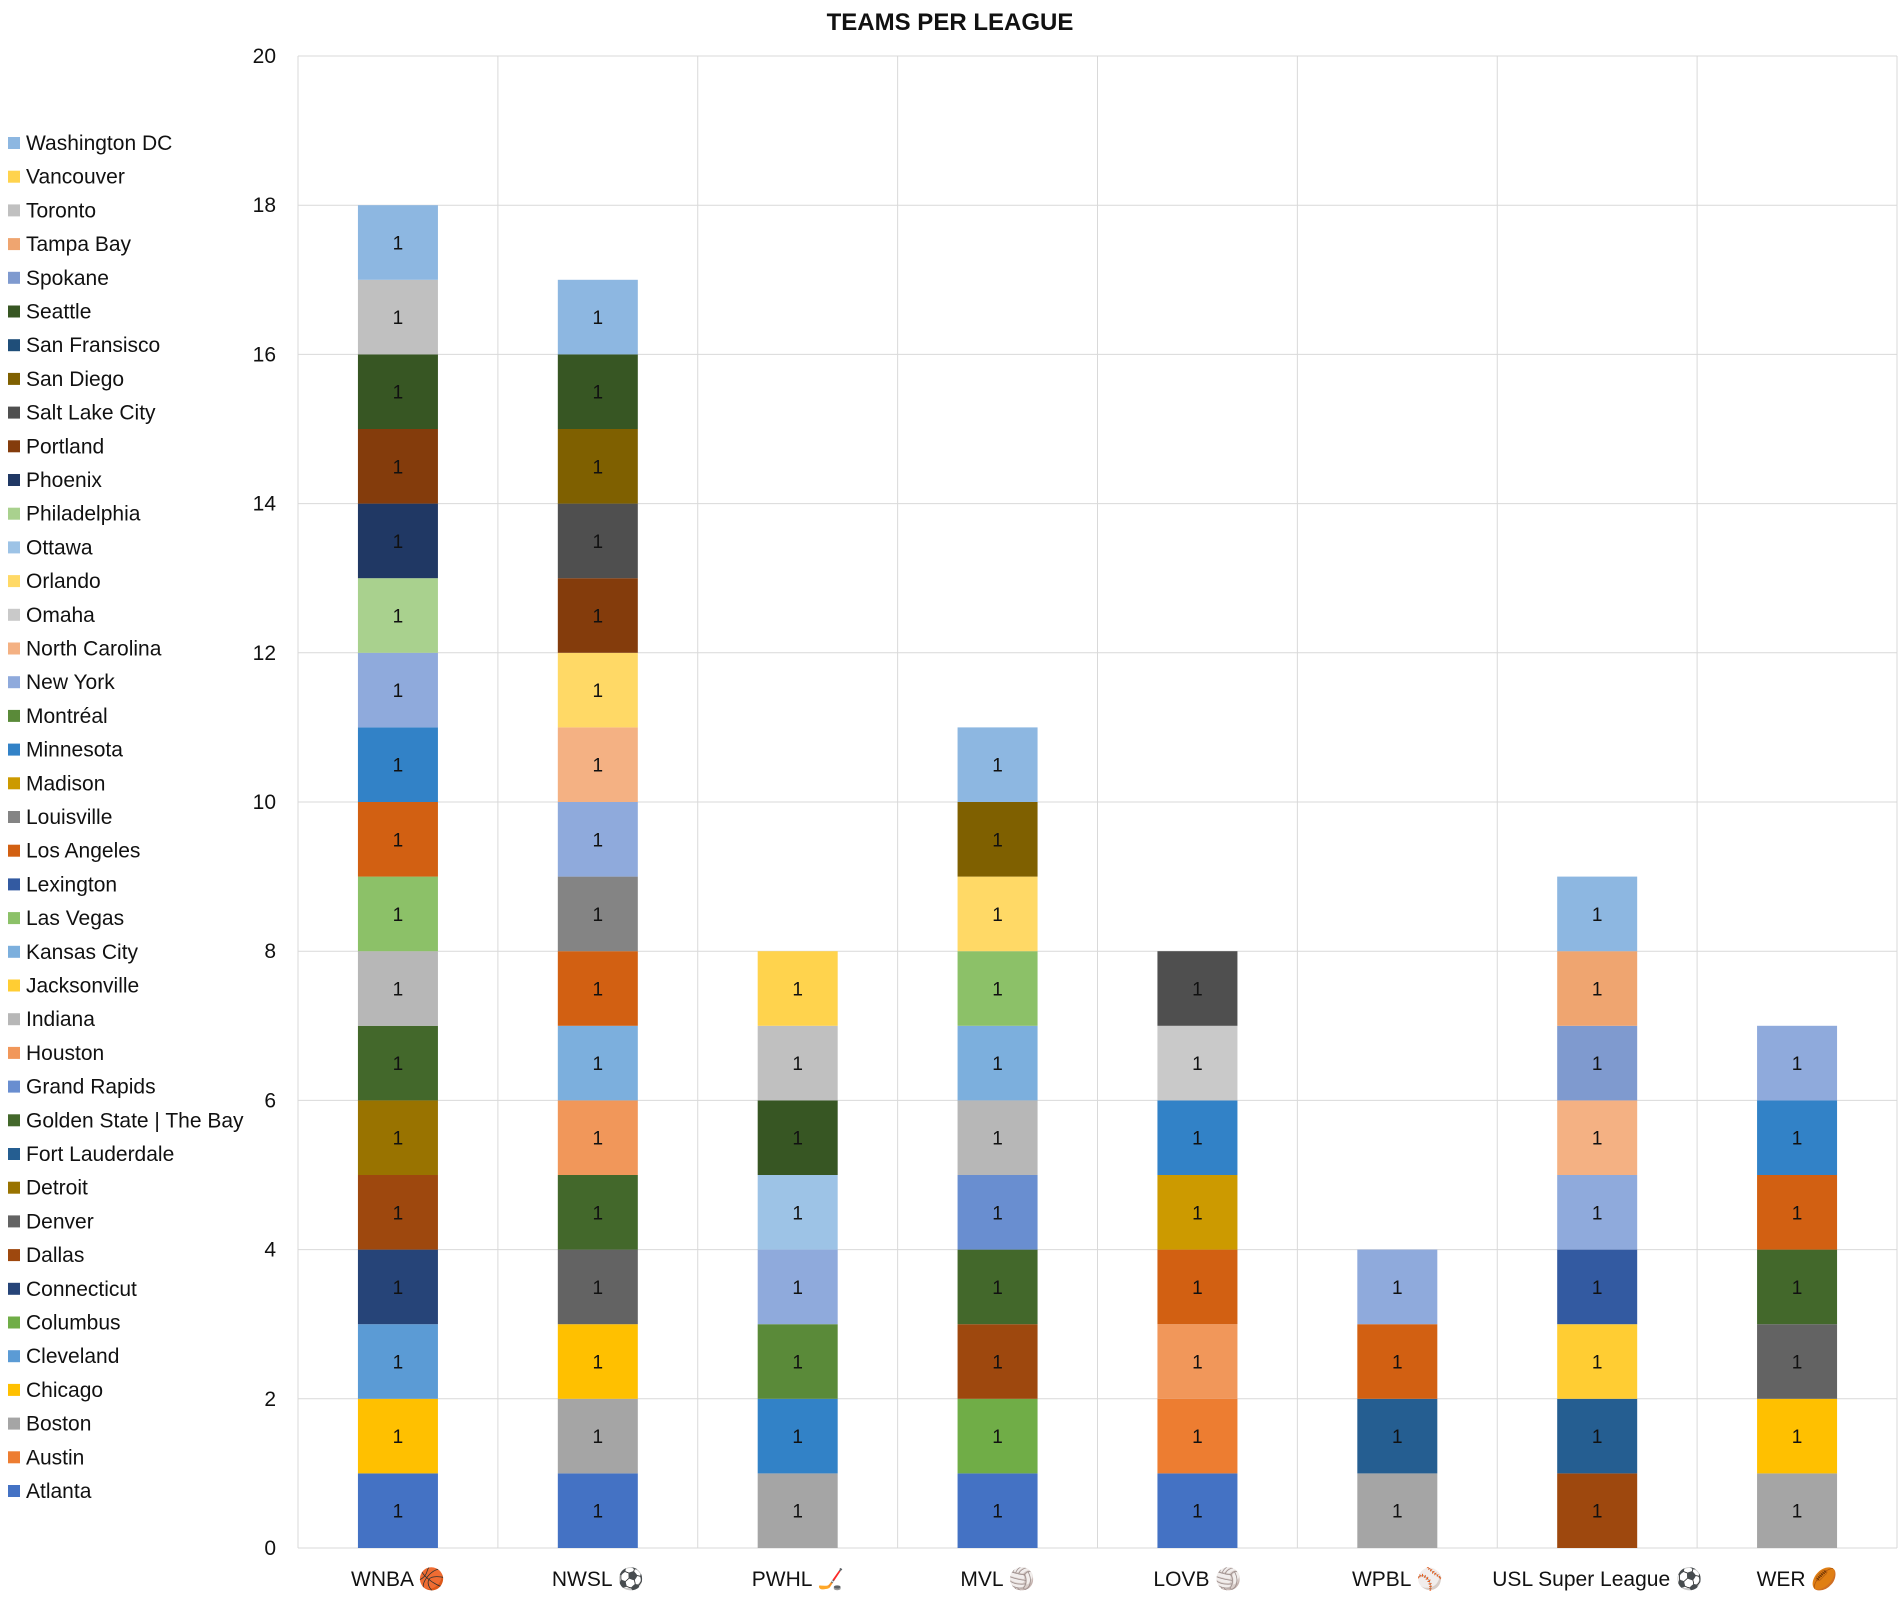  Describe the element at coordinates (73, 986) in the screenshot. I see `legend-item-jacksonville: Jacksonville` at that location.